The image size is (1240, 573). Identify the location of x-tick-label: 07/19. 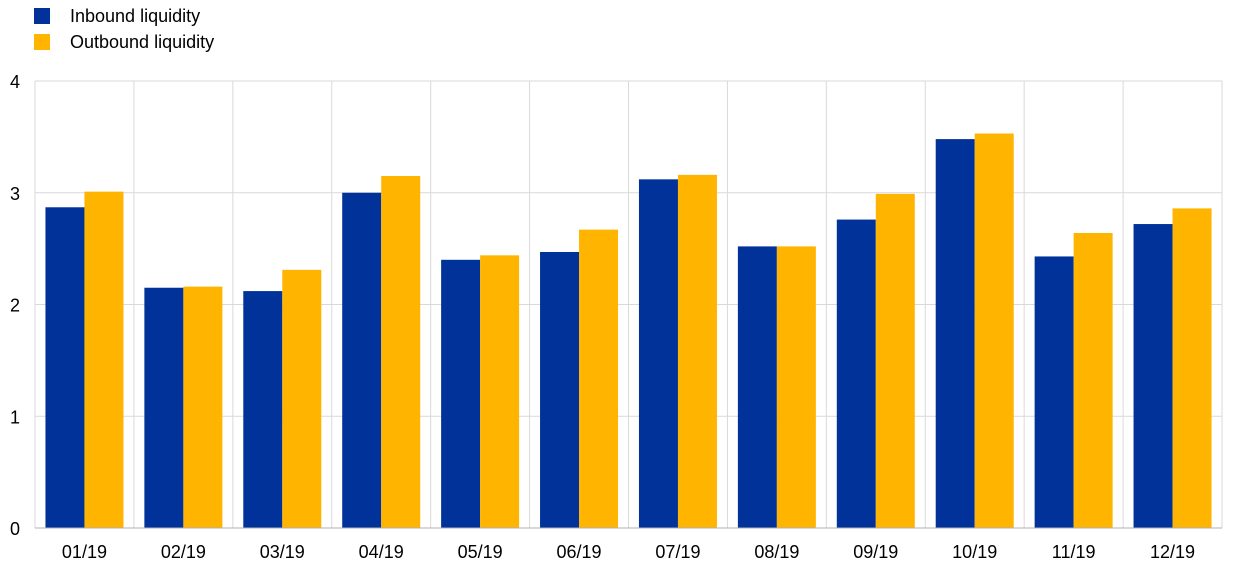
(677, 552).